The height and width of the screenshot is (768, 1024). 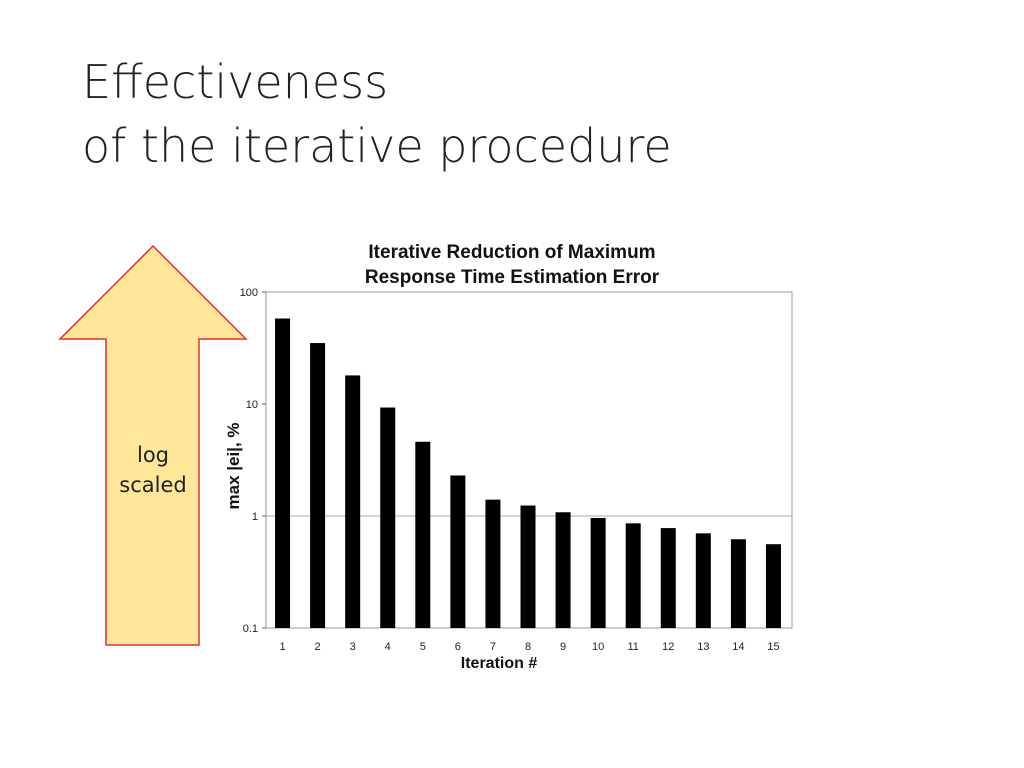 I want to click on x-tick-label: 7, so click(x=493, y=647).